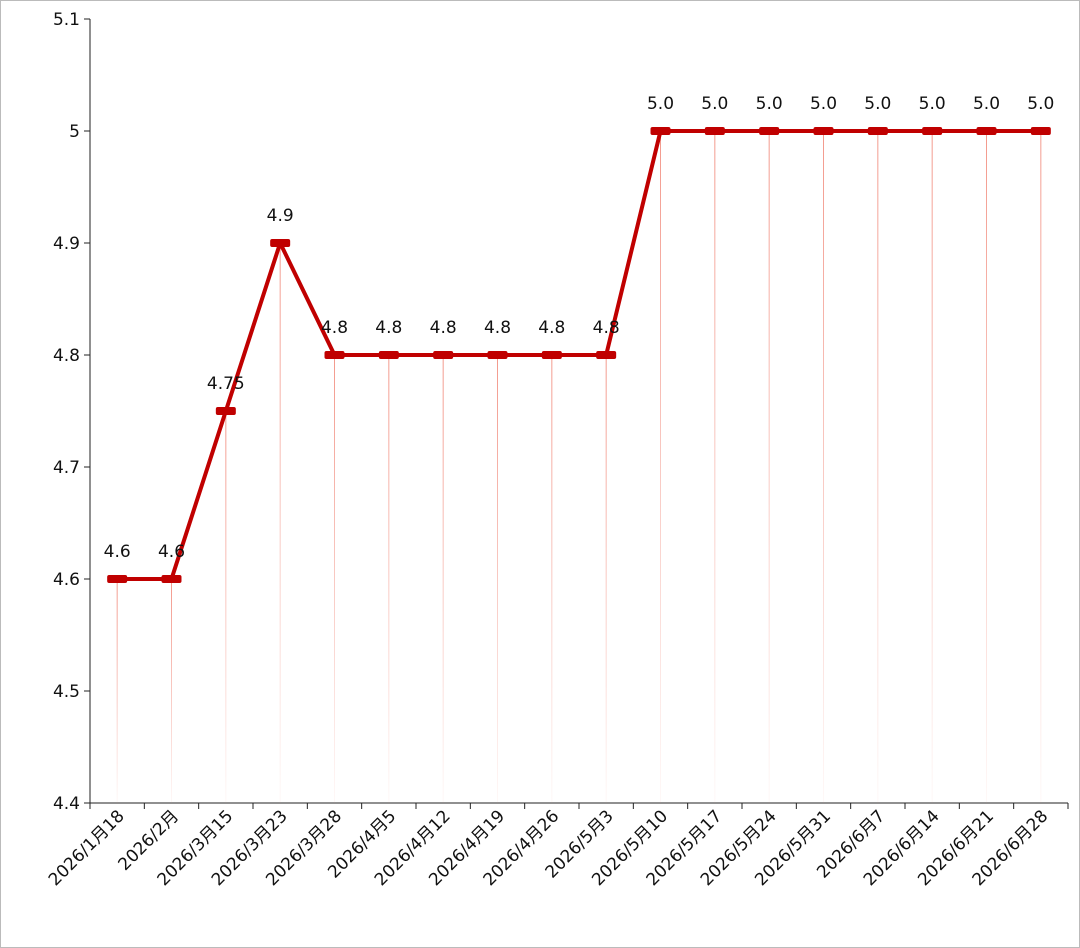  What do you see at coordinates (66, 356) in the screenshot?
I see `y-tick-label: 4.8` at bounding box center [66, 356].